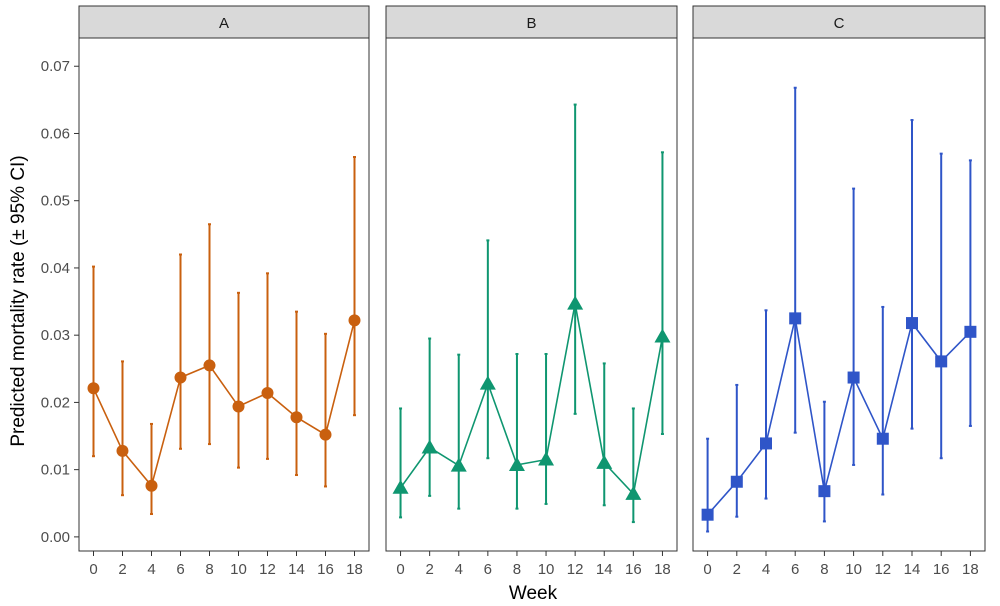  What do you see at coordinates (55, 201) in the screenshot?
I see `y-tick-label: 0.05` at bounding box center [55, 201].